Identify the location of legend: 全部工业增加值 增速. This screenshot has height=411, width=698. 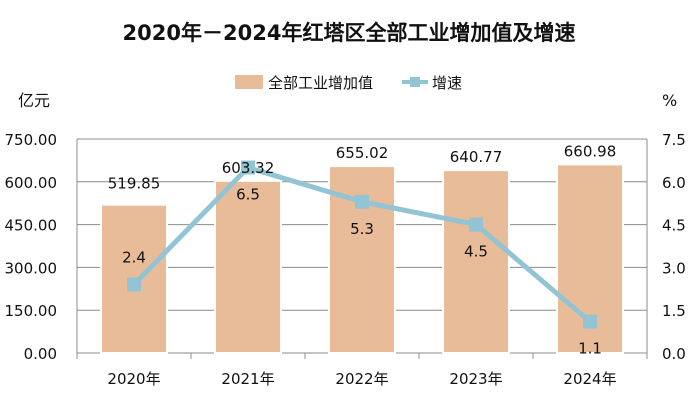
(348, 83).